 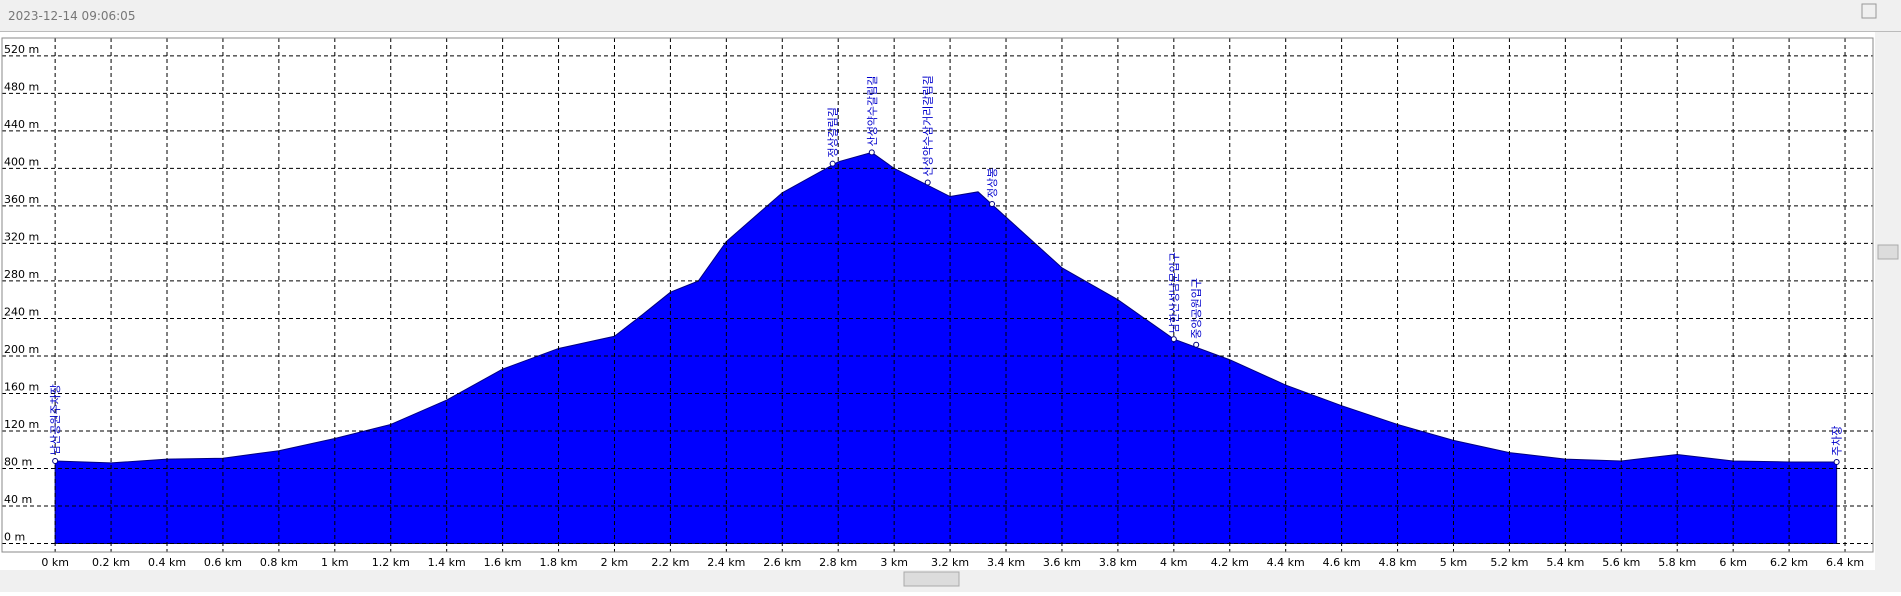 I want to click on window-title: 2023-12-14 09:06:05, so click(x=71, y=16).